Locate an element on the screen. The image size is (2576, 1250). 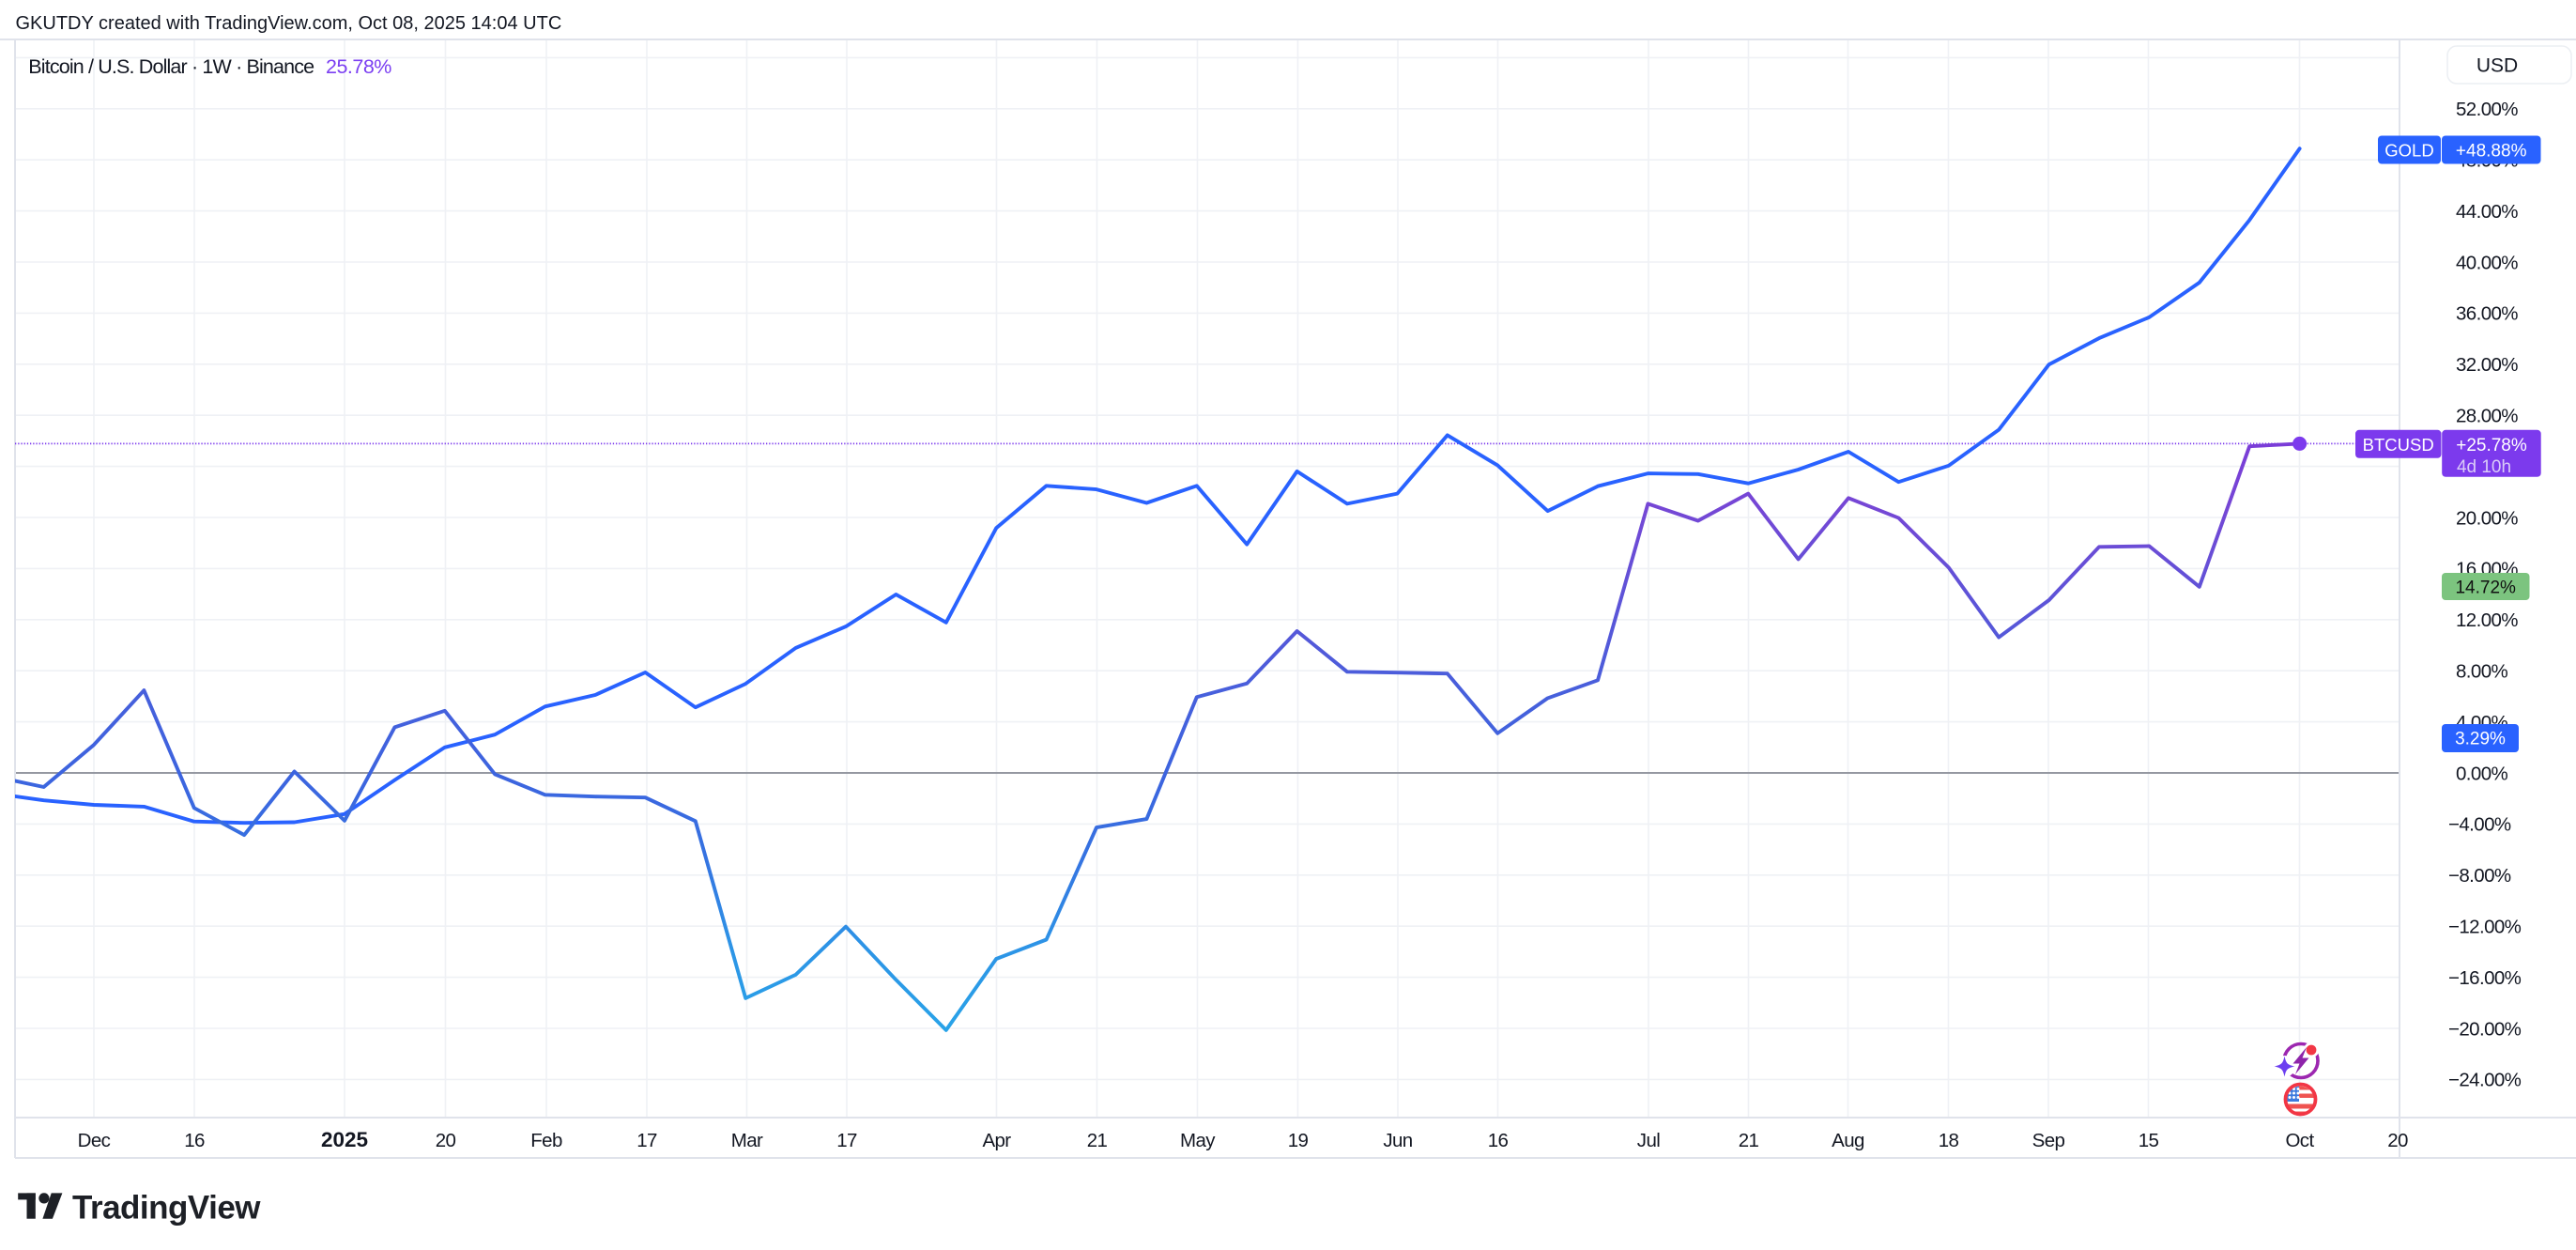
svg-text: Feb is located at coordinates (546, 1140).